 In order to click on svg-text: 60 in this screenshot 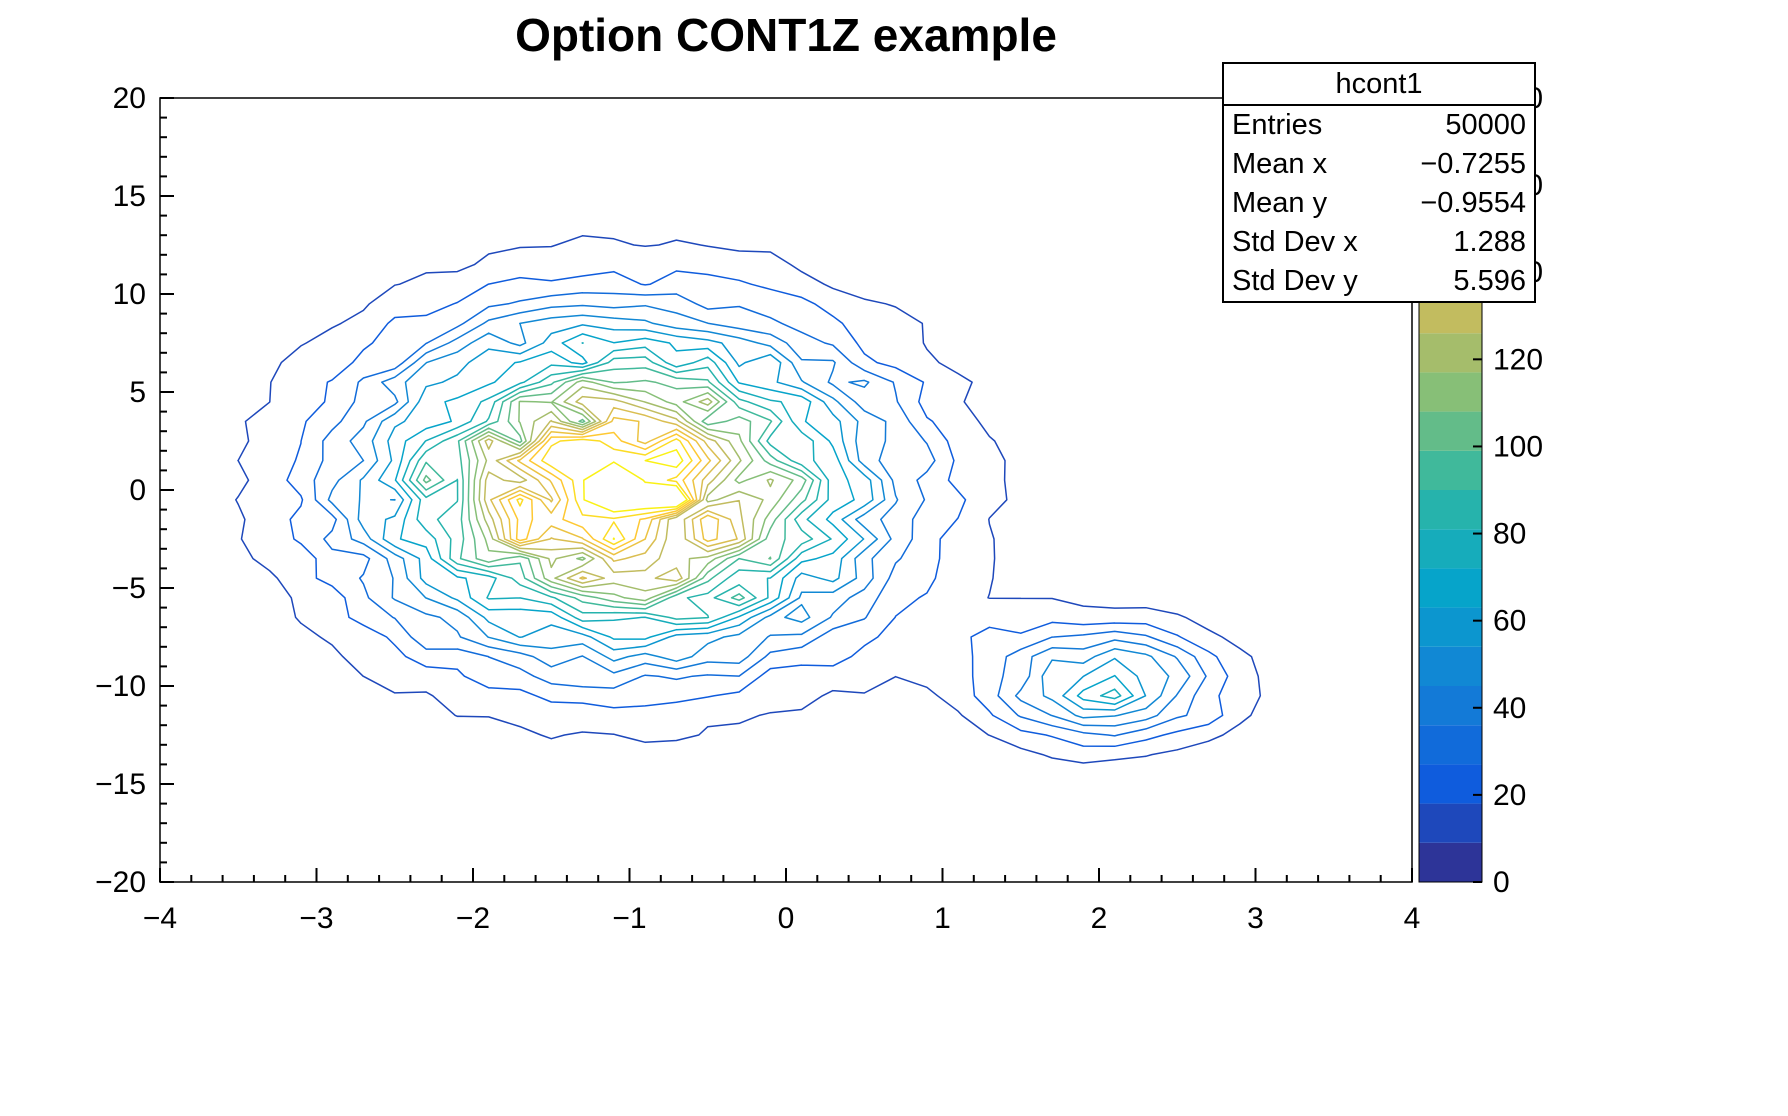, I will do `click(1509, 621)`.